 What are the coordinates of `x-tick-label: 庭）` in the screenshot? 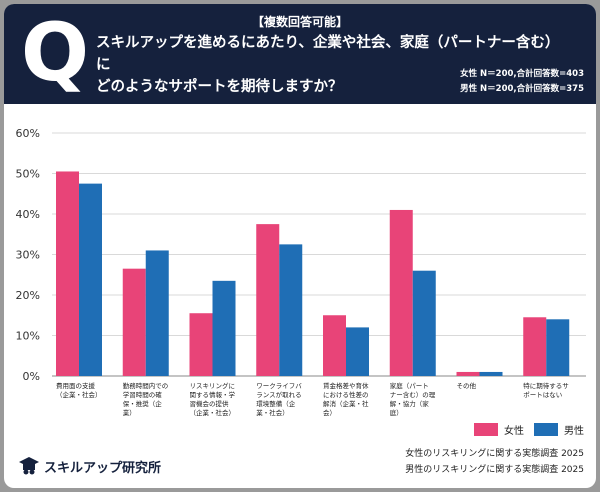 It's located at (396, 412).